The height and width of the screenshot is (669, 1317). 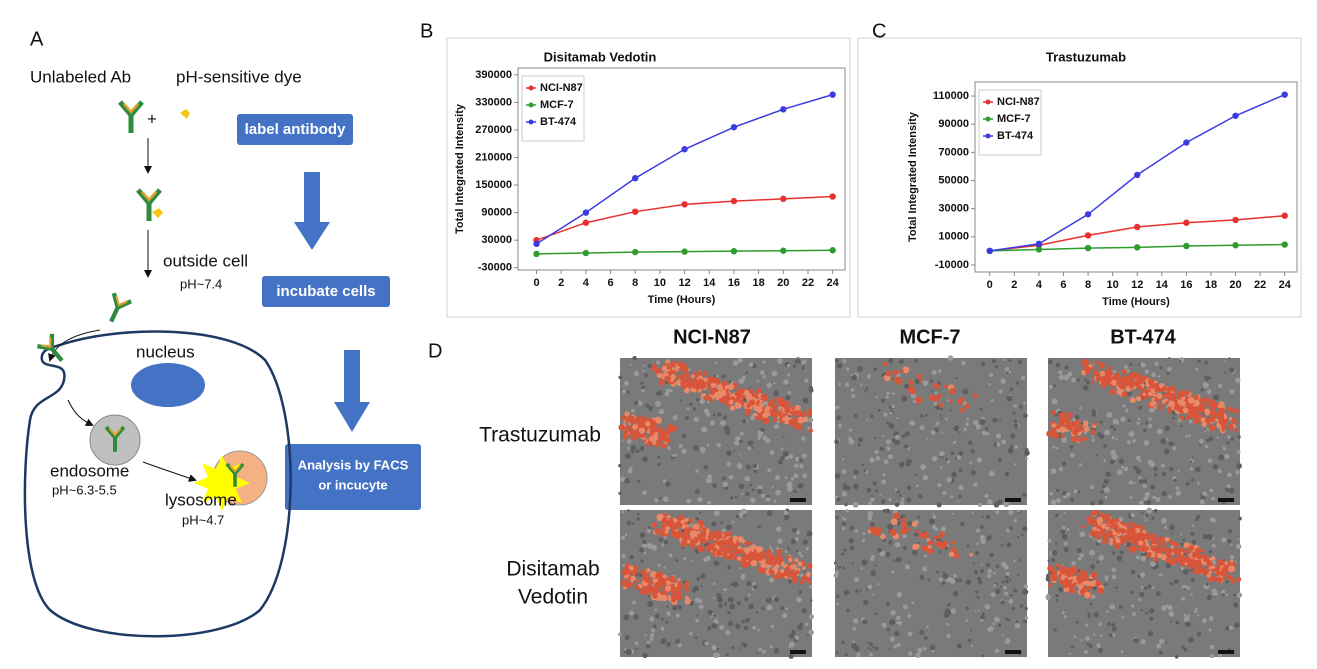 What do you see at coordinates (295, 129) in the screenshot?
I see `step-box` at bounding box center [295, 129].